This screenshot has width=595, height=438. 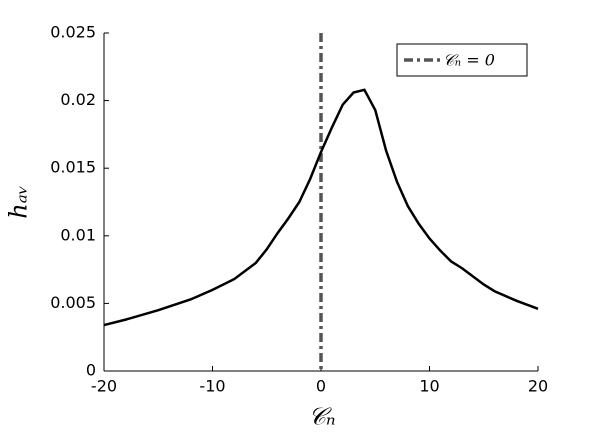 I want to click on y-axis-label: hₐᵥ, so click(x=19, y=201).